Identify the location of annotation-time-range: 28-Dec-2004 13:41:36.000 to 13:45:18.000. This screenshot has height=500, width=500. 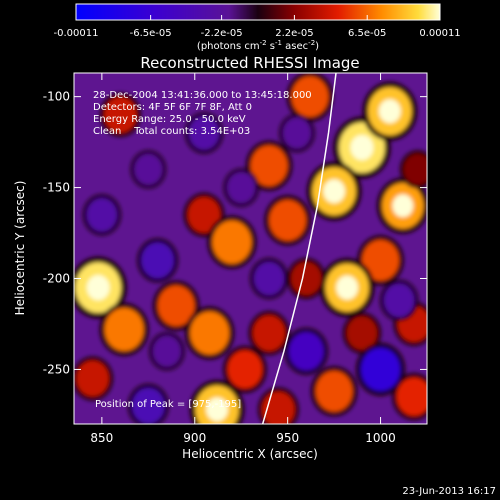
(202, 95).